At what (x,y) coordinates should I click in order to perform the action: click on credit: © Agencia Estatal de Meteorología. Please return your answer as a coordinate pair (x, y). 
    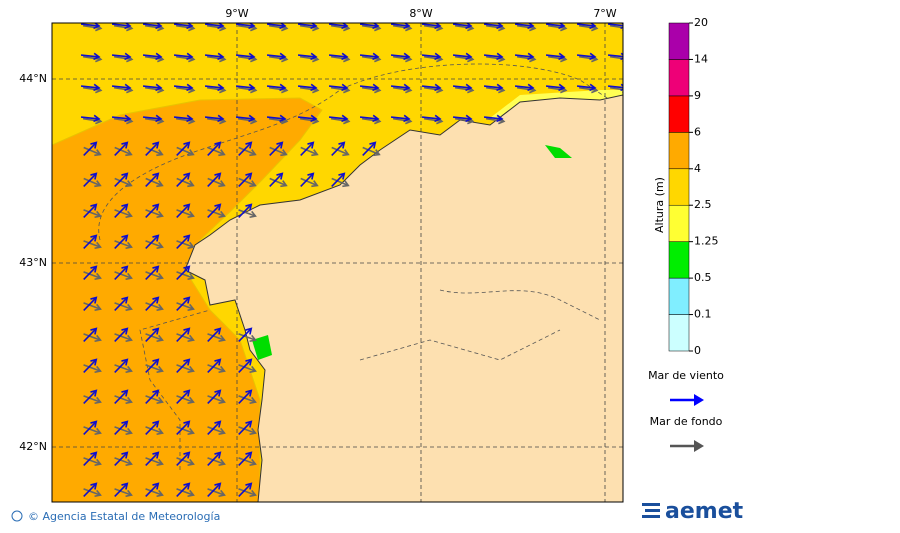
    Looking at the image, I should click on (124, 516).